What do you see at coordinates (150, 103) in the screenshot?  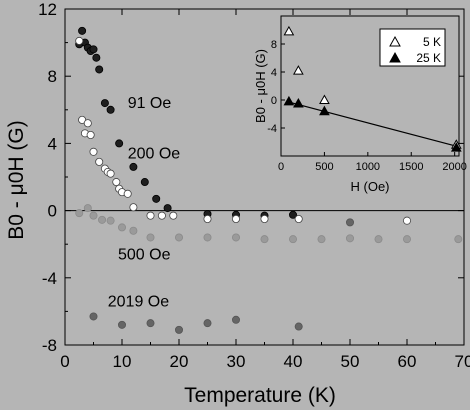 I see `series-label: 91 Oe` at bounding box center [150, 103].